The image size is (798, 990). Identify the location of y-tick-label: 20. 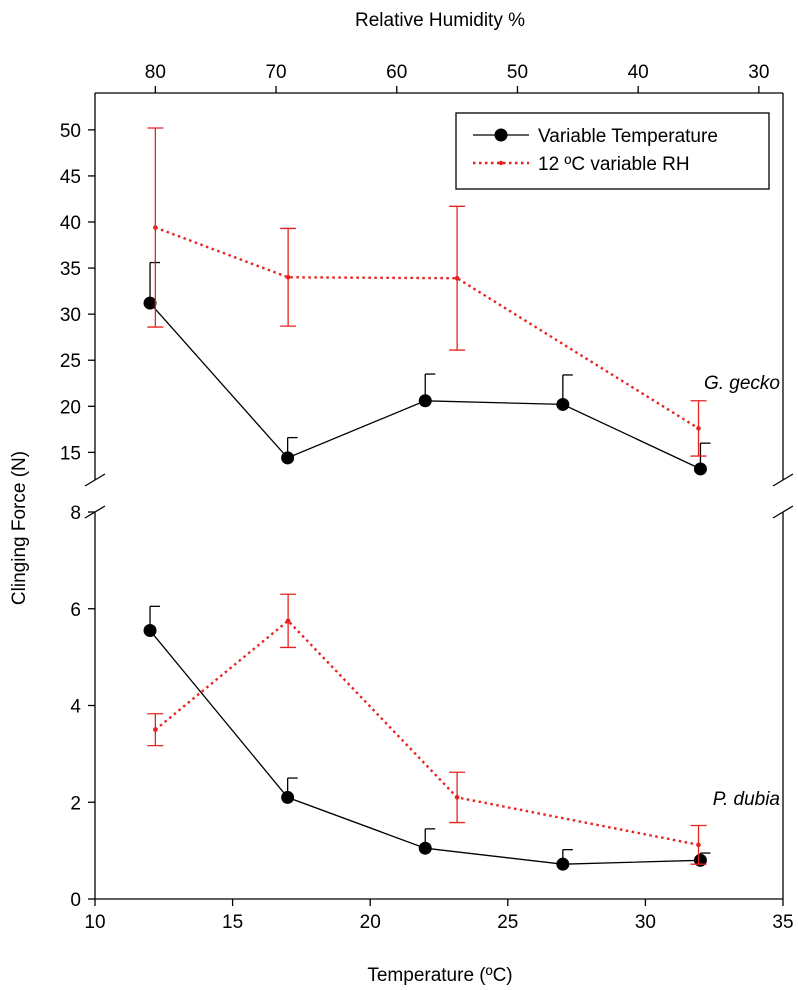
(70, 407).